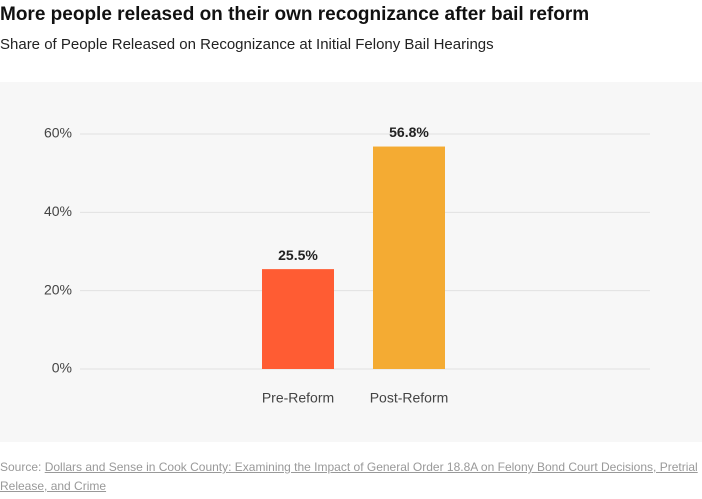 The width and height of the screenshot is (702, 499). What do you see at coordinates (298, 398) in the screenshot?
I see `x-tick-label: Pre-Reform` at bounding box center [298, 398].